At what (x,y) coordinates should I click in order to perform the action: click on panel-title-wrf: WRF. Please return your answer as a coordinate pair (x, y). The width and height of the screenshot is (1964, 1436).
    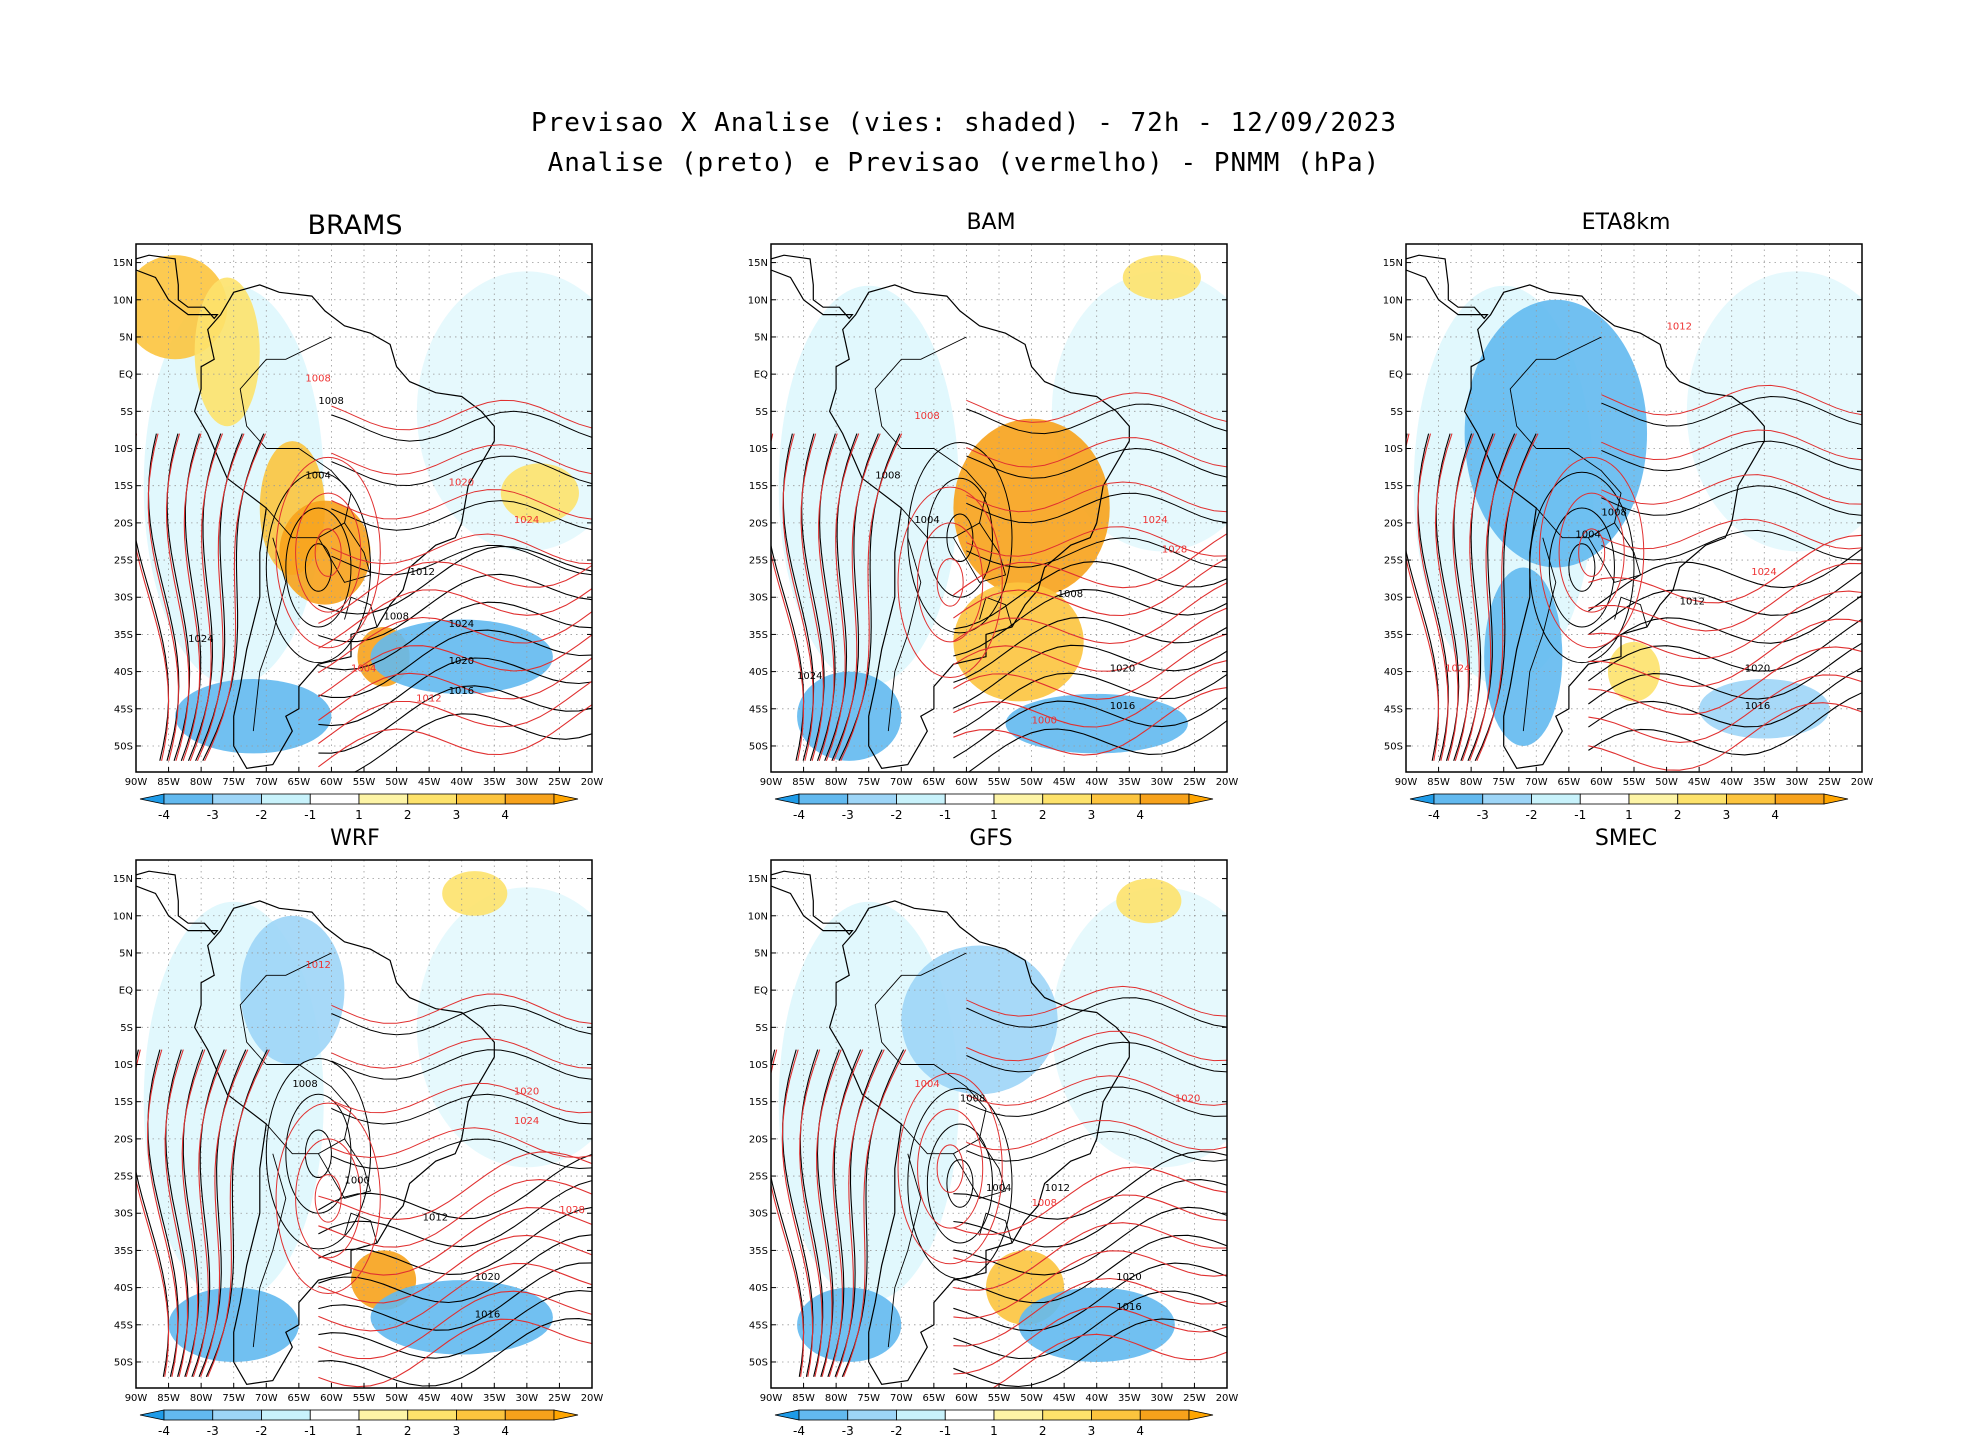
    Looking at the image, I should click on (355, 838).